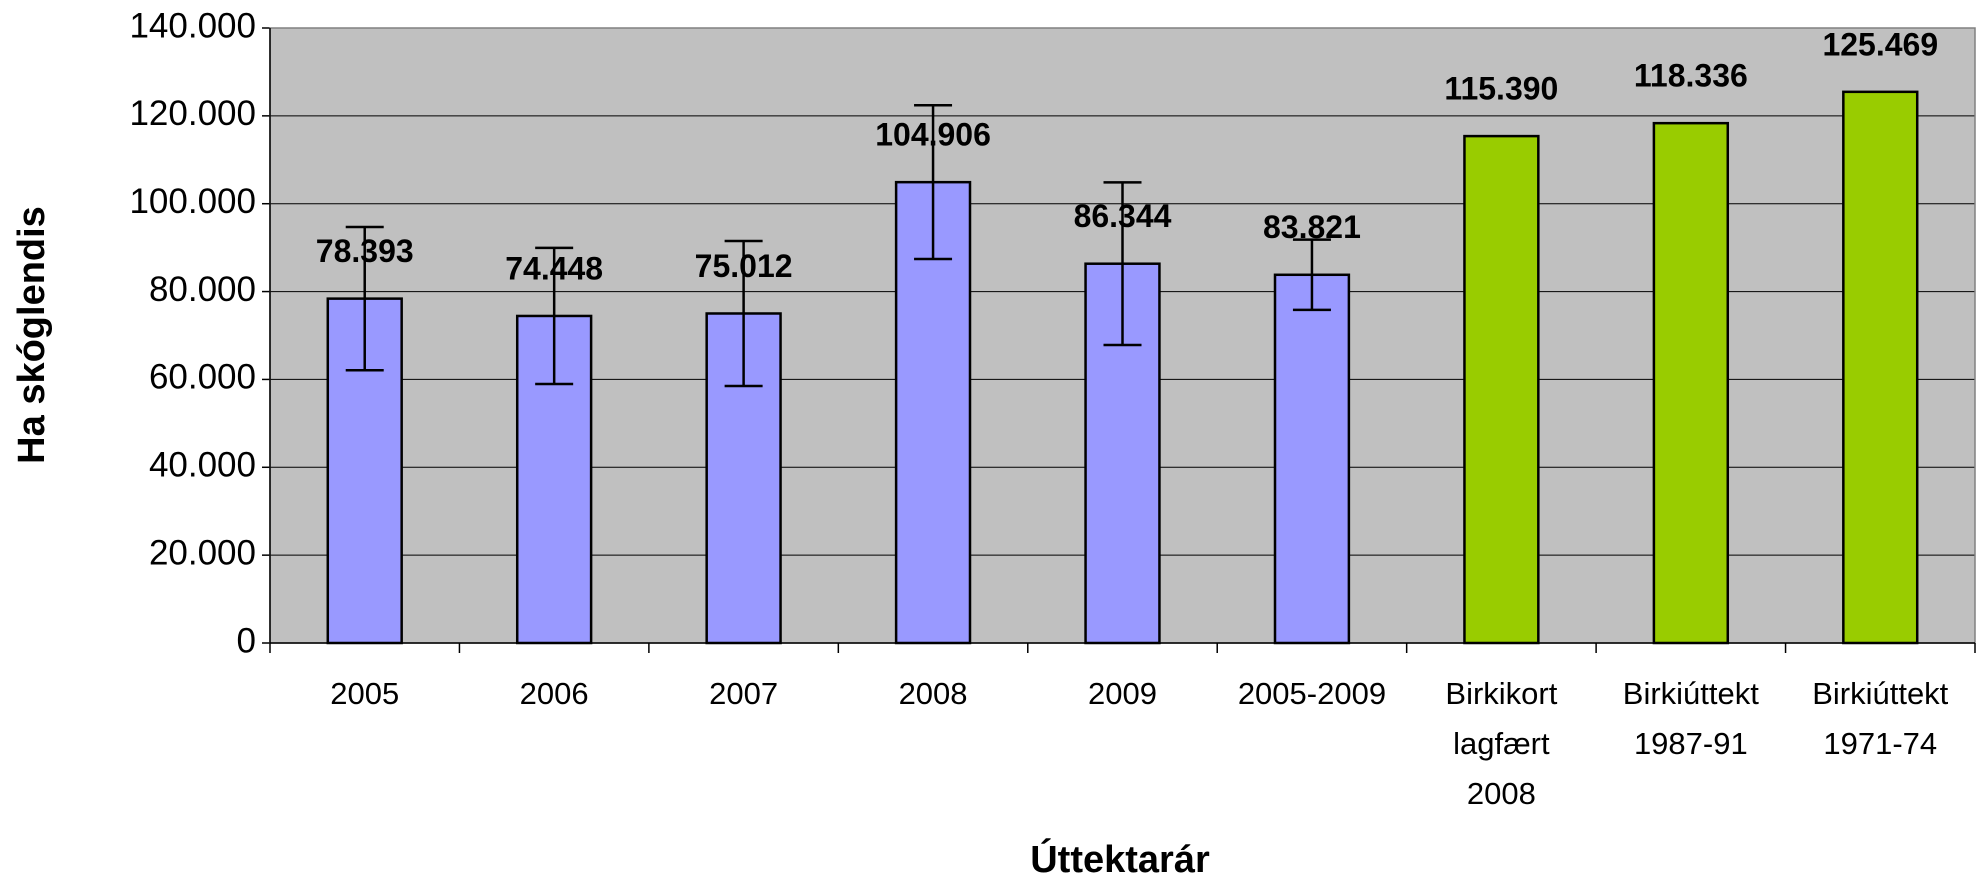 The height and width of the screenshot is (889, 1980). I want to click on data-label: 75.012, so click(744, 266).